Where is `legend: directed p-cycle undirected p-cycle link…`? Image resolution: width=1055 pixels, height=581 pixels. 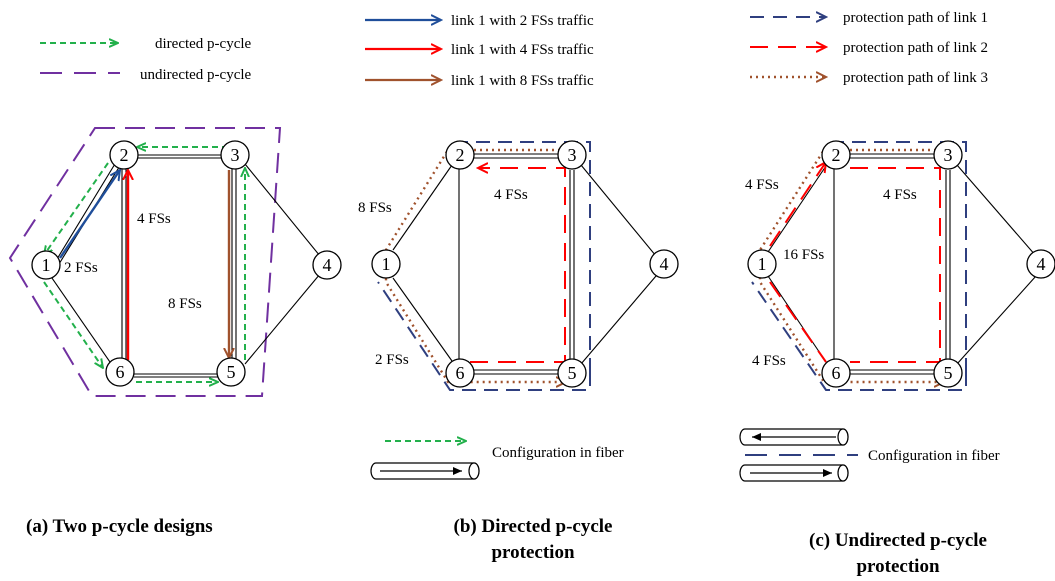 legend: directed p-cycle undirected p-cycle link… is located at coordinates (514, 49).